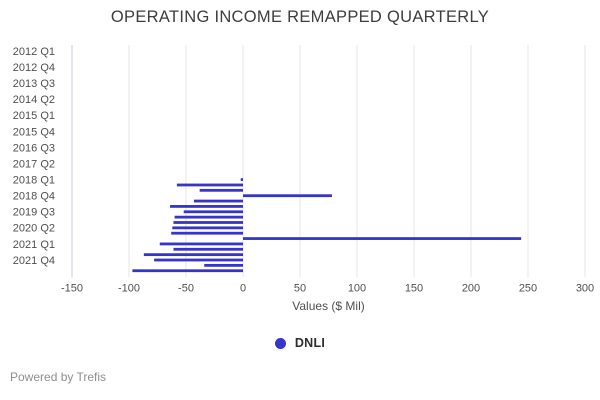  I want to click on y-tick-label: 2013 Q3, so click(34, 84).